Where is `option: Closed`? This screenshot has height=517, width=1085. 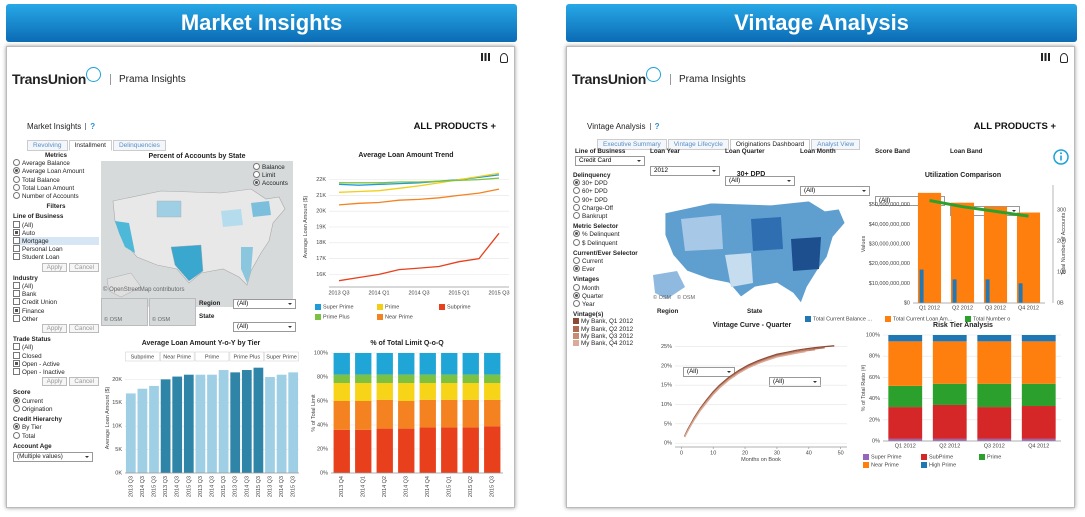 option: Closed is located at coordinates (56, 355).